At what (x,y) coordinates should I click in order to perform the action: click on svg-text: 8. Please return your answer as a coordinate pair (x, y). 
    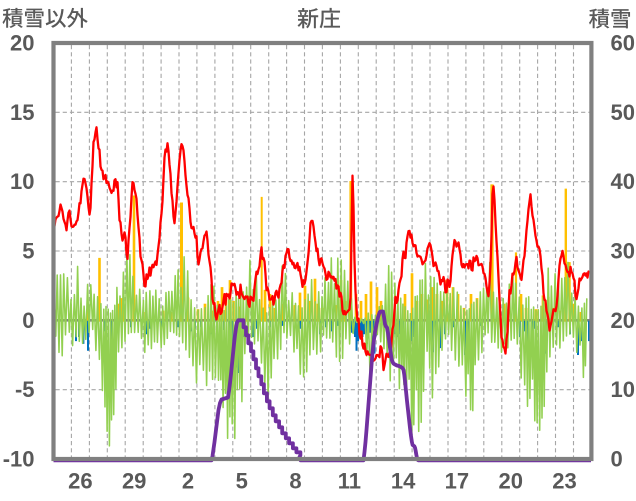
    Looking at the image, I should click on (295, 481).